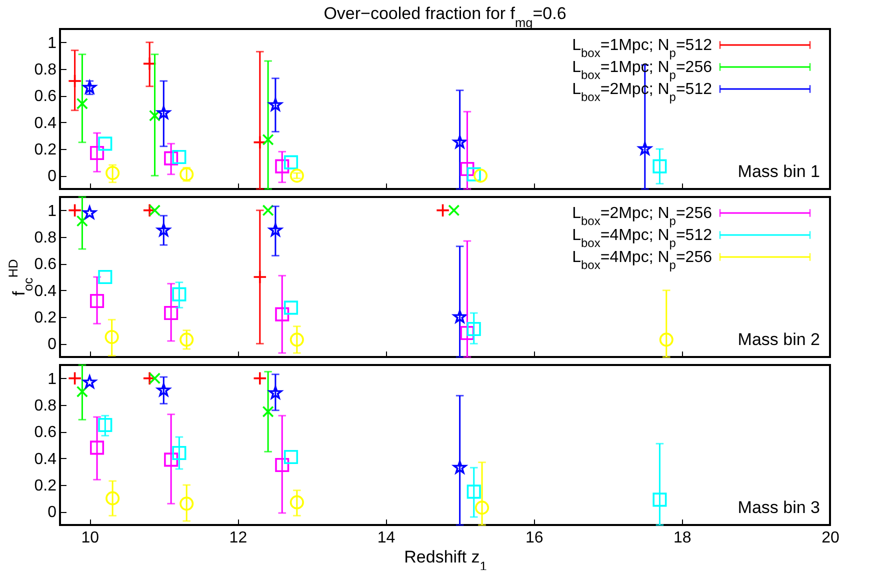 This screenshot has height=573, width=881. I want to click on annotation: Mass bin 1, so click(779, 171).